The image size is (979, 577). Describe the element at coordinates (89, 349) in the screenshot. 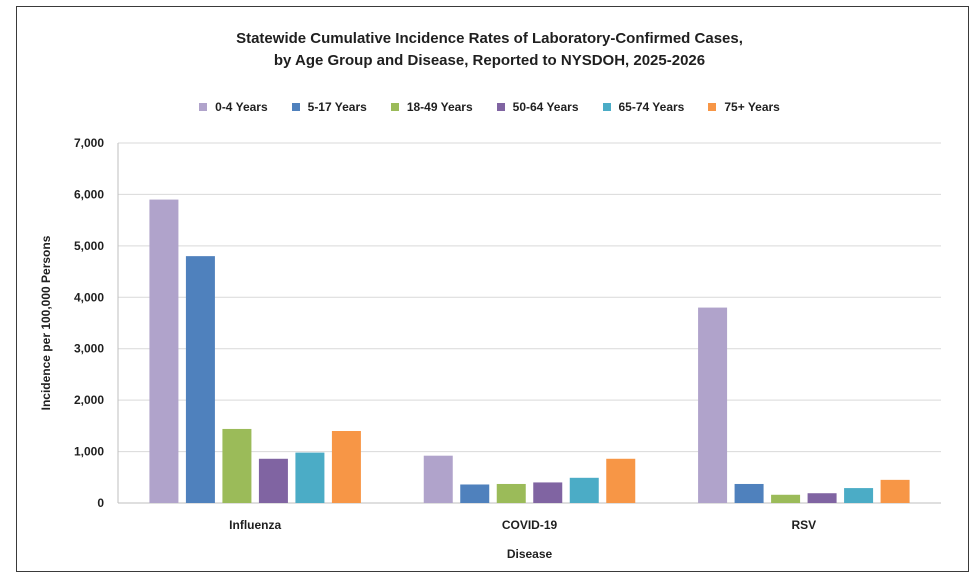

I see `y-tick-label: 3,000` at that location.